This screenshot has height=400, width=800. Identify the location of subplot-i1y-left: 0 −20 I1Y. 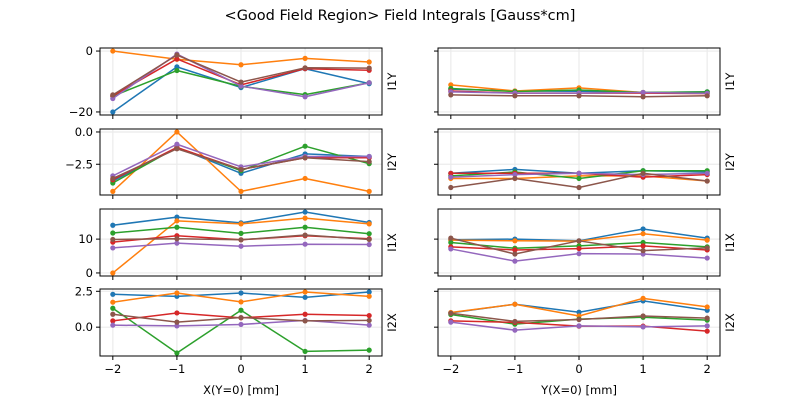
(234, 81).